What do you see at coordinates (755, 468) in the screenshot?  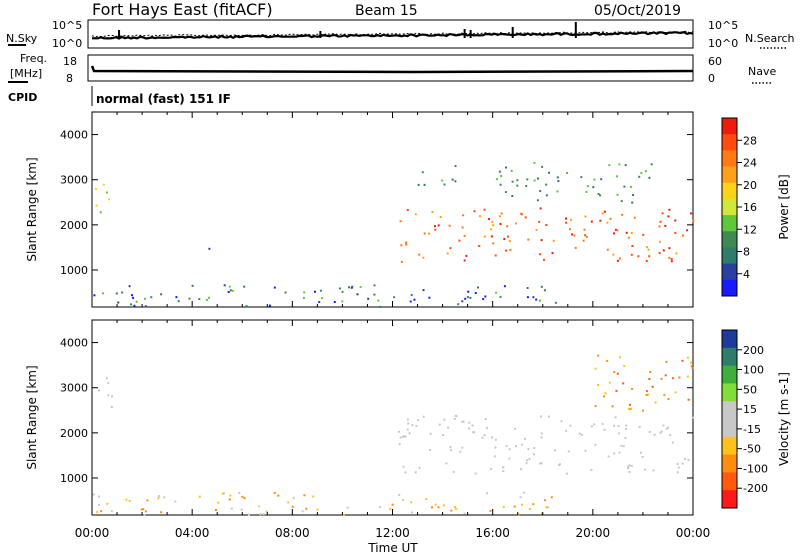 I see `colorbar-tick-label: -100` at bounding box center [755, 468].